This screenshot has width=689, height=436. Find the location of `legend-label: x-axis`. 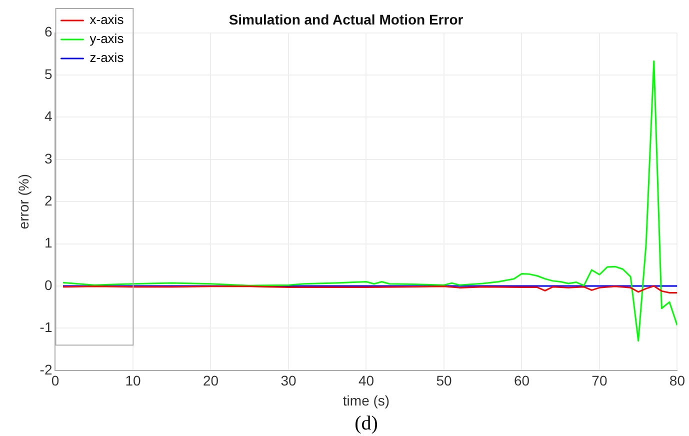

legend-label: x-axis is located at coordinates (107, 20).